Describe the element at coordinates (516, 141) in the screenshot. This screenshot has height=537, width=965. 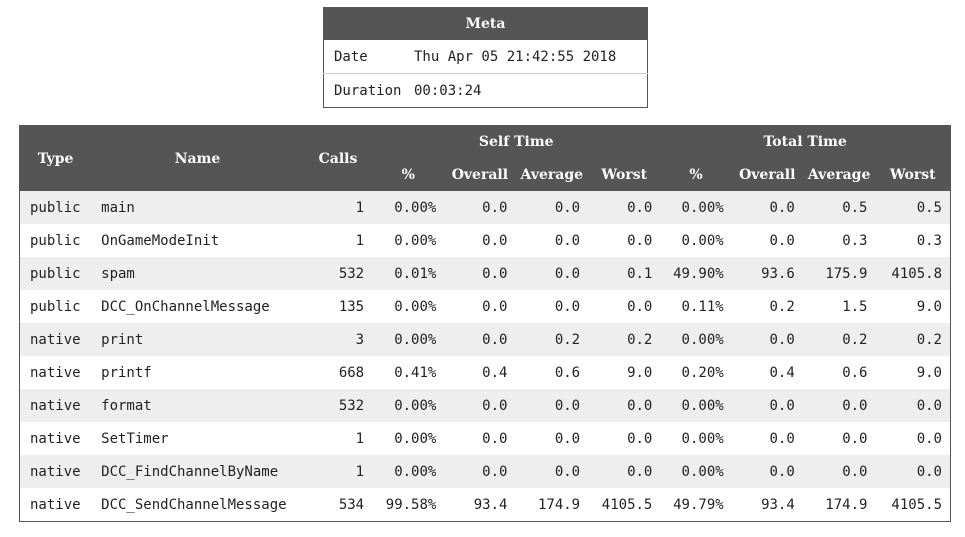
I see `group-header-self-time: Self Time` at that location.